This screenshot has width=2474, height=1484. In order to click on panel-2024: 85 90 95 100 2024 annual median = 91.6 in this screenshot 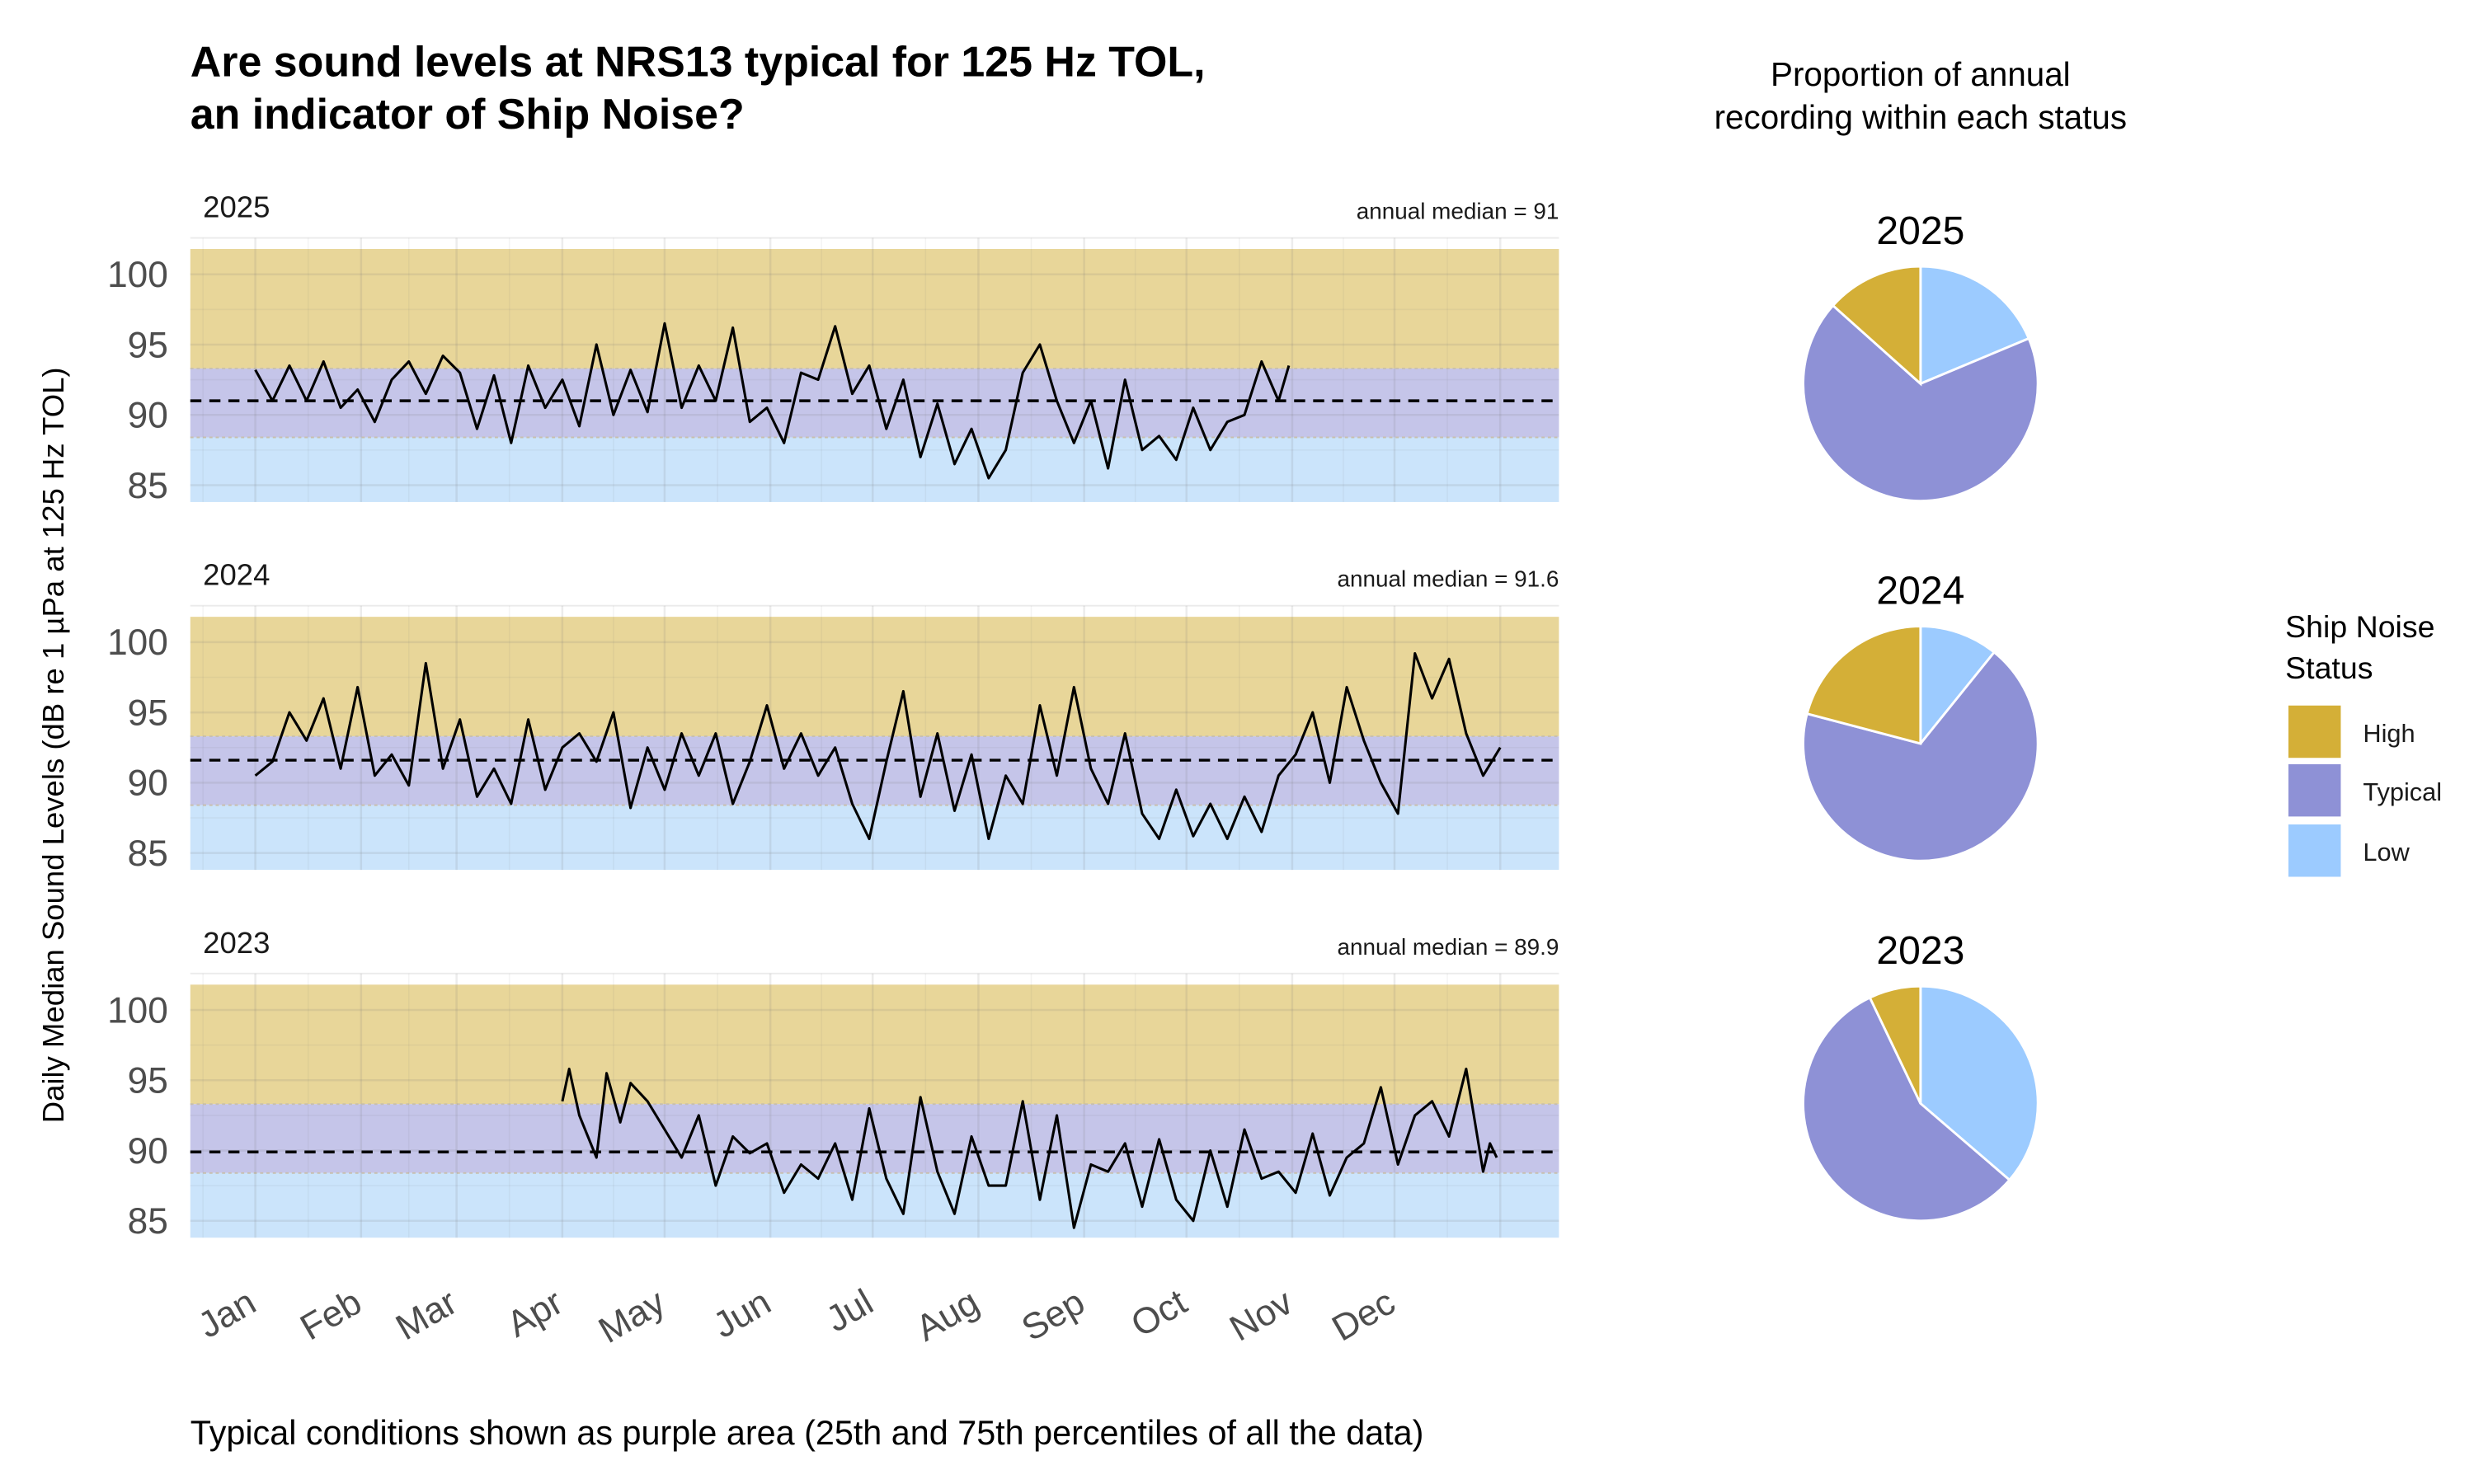, I will do `click(833, 716)`.